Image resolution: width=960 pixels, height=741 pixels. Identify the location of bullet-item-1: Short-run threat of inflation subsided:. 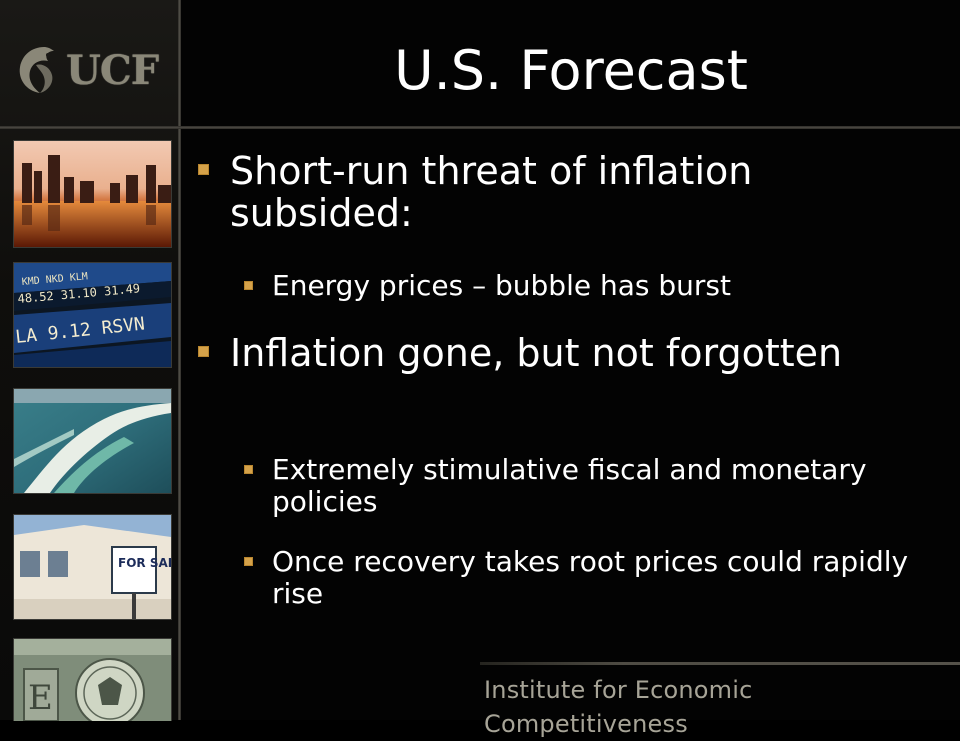
(563, 192).